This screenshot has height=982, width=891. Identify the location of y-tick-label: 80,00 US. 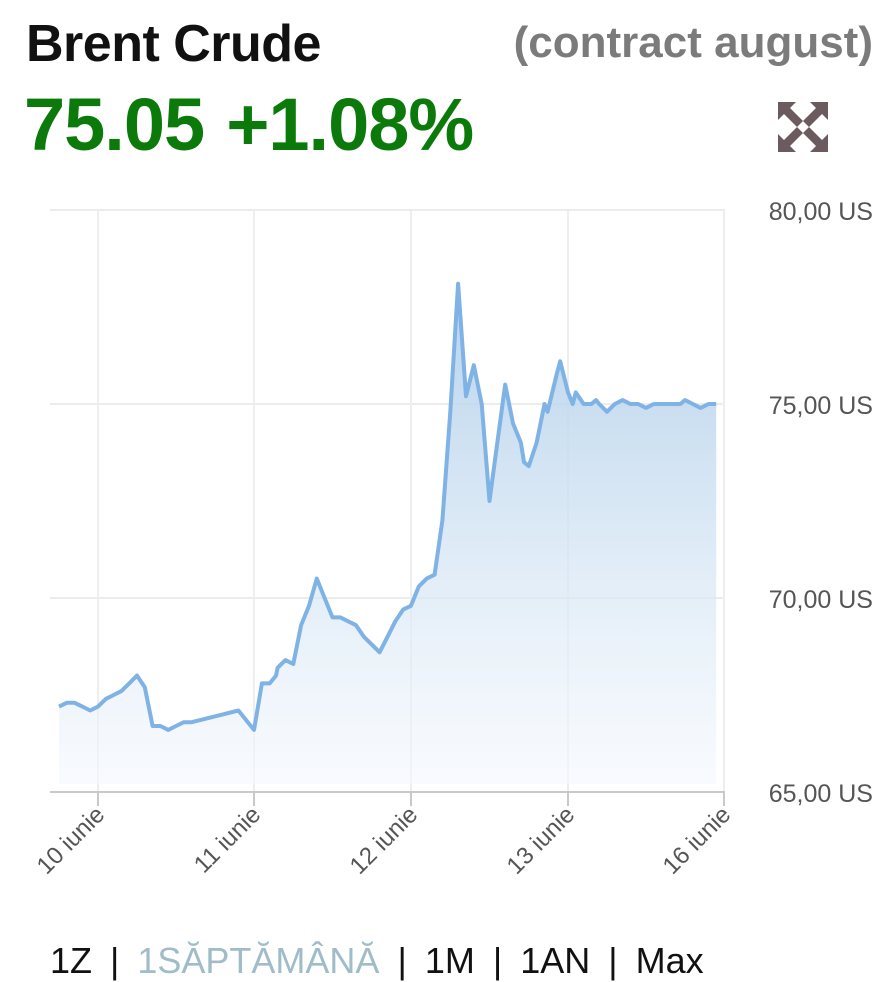
(821, 212).